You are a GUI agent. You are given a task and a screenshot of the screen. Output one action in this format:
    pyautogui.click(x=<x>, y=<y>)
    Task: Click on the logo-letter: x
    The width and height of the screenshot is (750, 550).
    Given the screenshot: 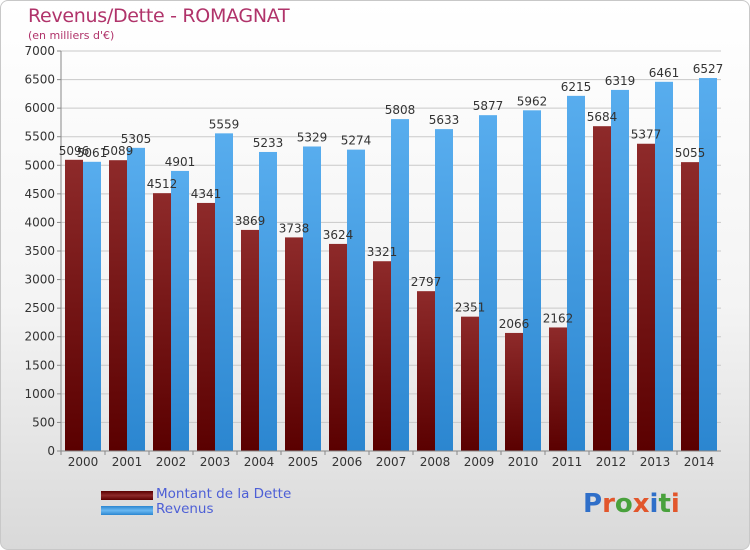 What is the action you would take?
    pyautogui.click(x=641, y=504)
    